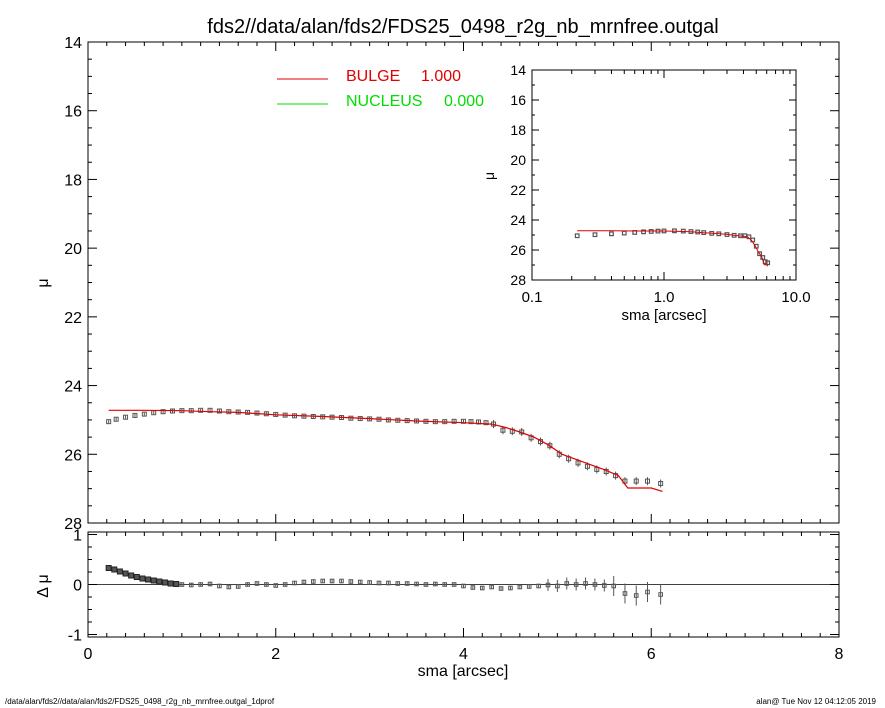 Image resolution: width=885 pixels, height=708 pixels. I want to click on legend-bulge-name: BULGE, so click(373, 76).